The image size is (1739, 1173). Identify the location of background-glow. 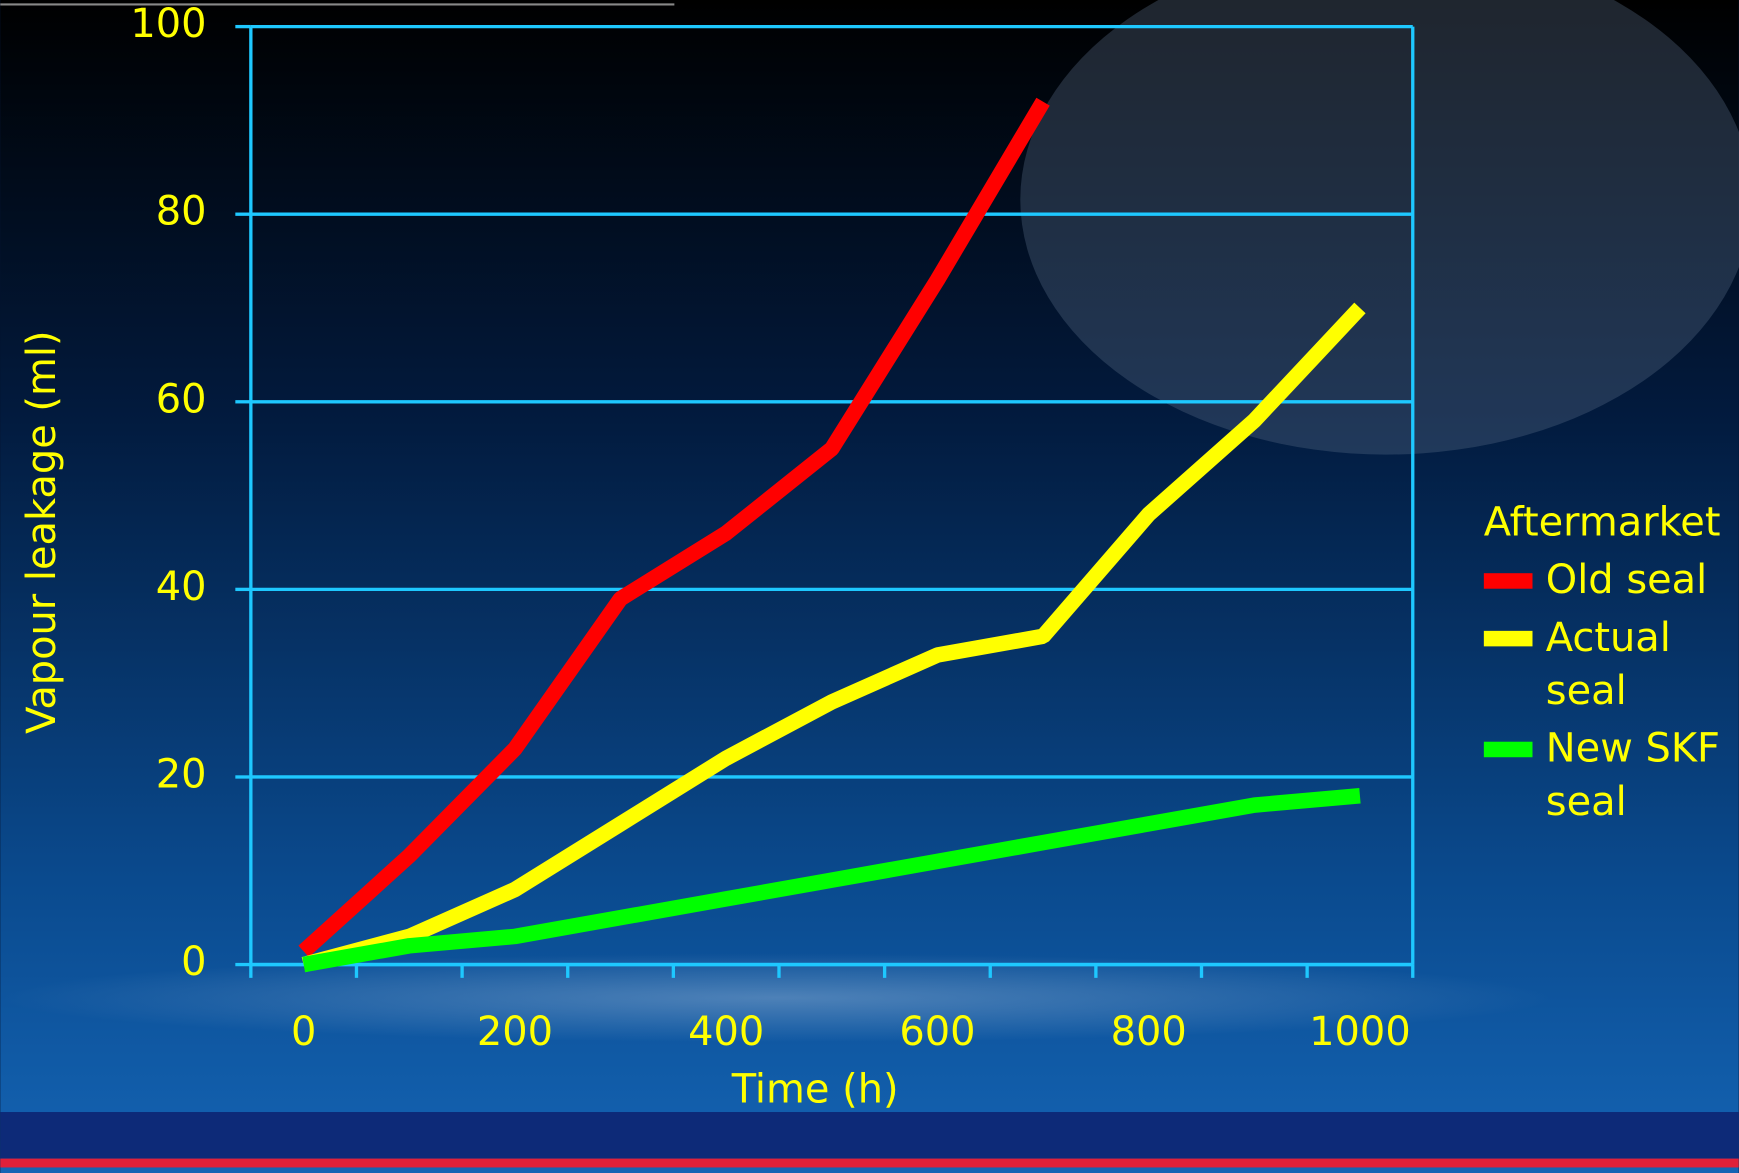
(776, 998).